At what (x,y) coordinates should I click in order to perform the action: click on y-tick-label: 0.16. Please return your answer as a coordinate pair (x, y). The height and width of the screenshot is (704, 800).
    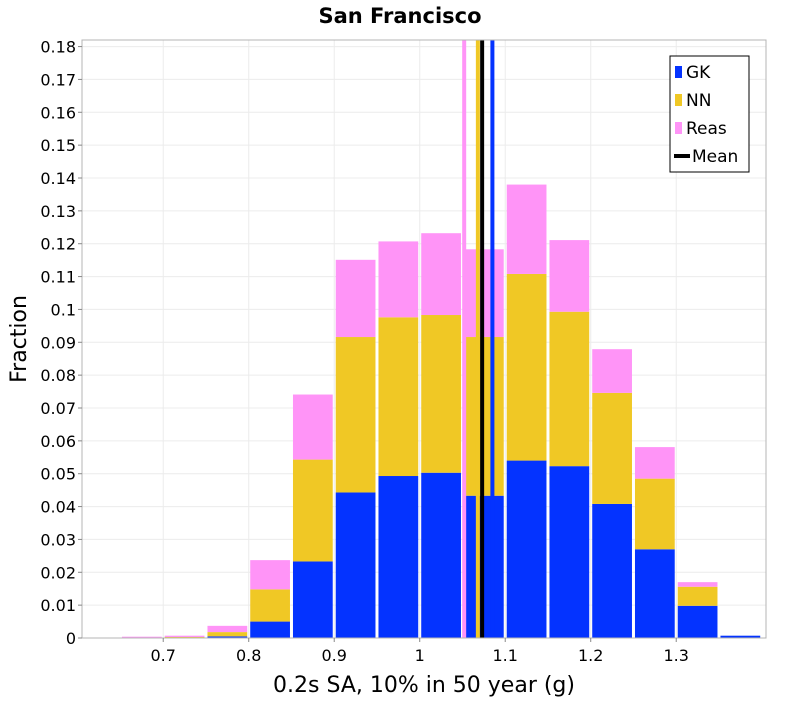
    Looking at the image, I should click on (58, 112).